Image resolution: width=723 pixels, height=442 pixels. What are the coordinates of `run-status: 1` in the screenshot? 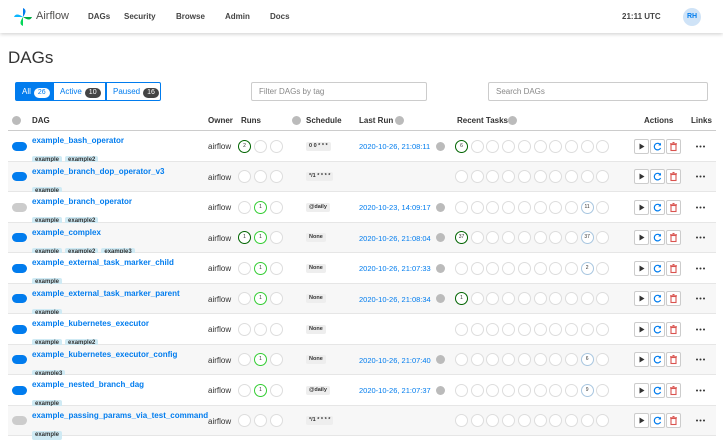 It's located at (260, 390).